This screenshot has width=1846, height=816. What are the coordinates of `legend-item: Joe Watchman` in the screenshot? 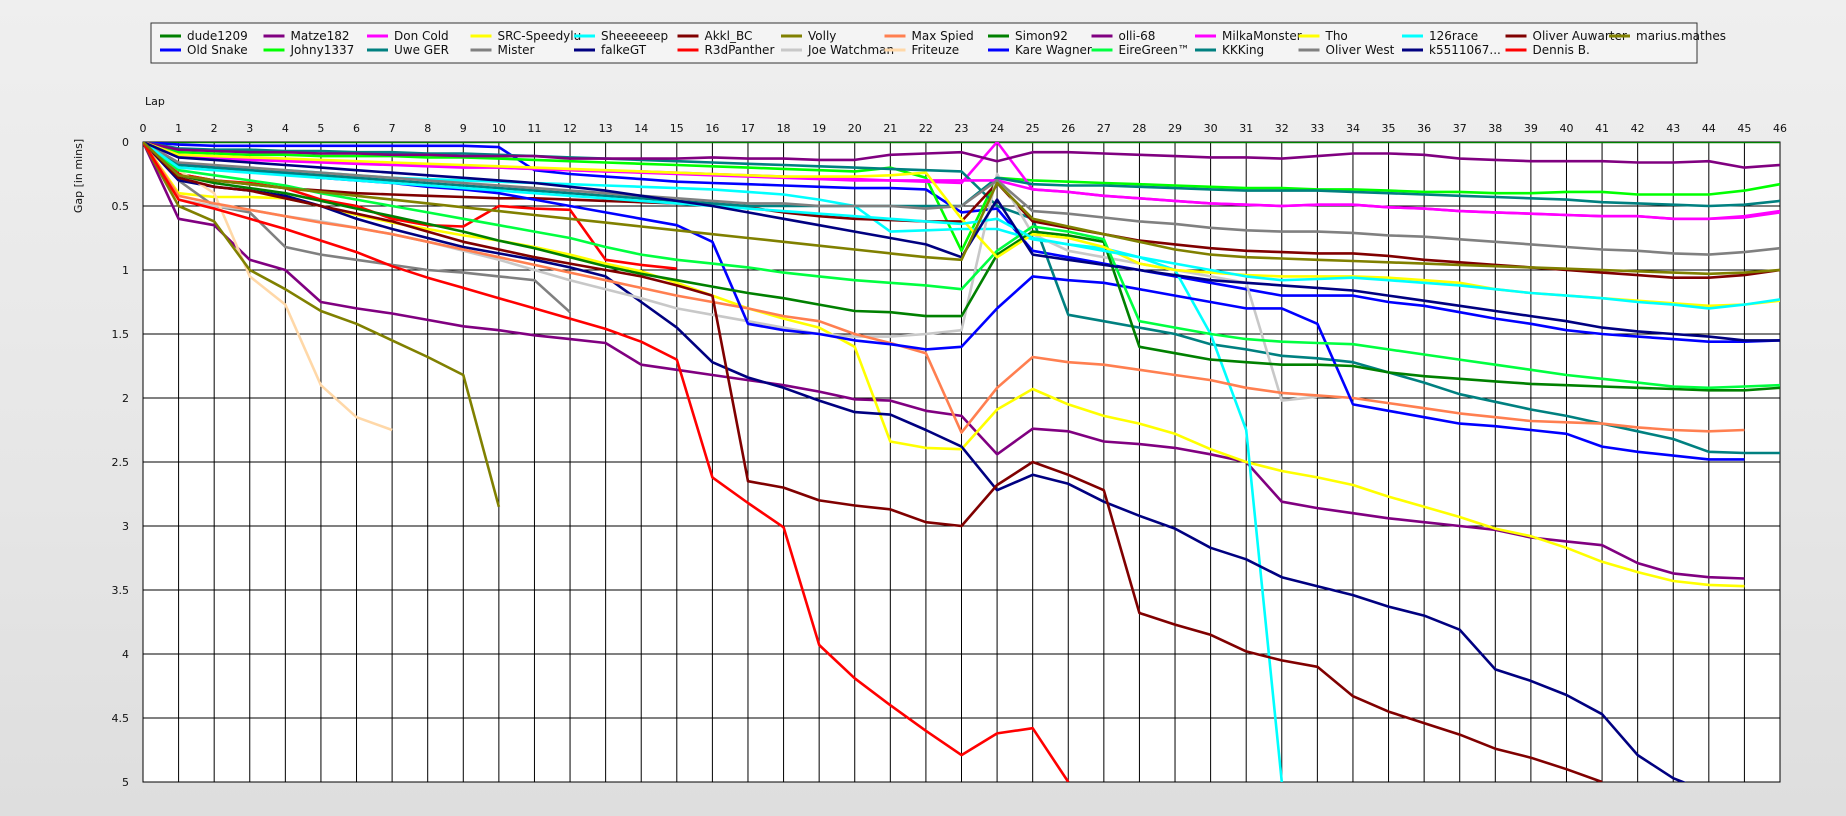 It's located at (850, 50).